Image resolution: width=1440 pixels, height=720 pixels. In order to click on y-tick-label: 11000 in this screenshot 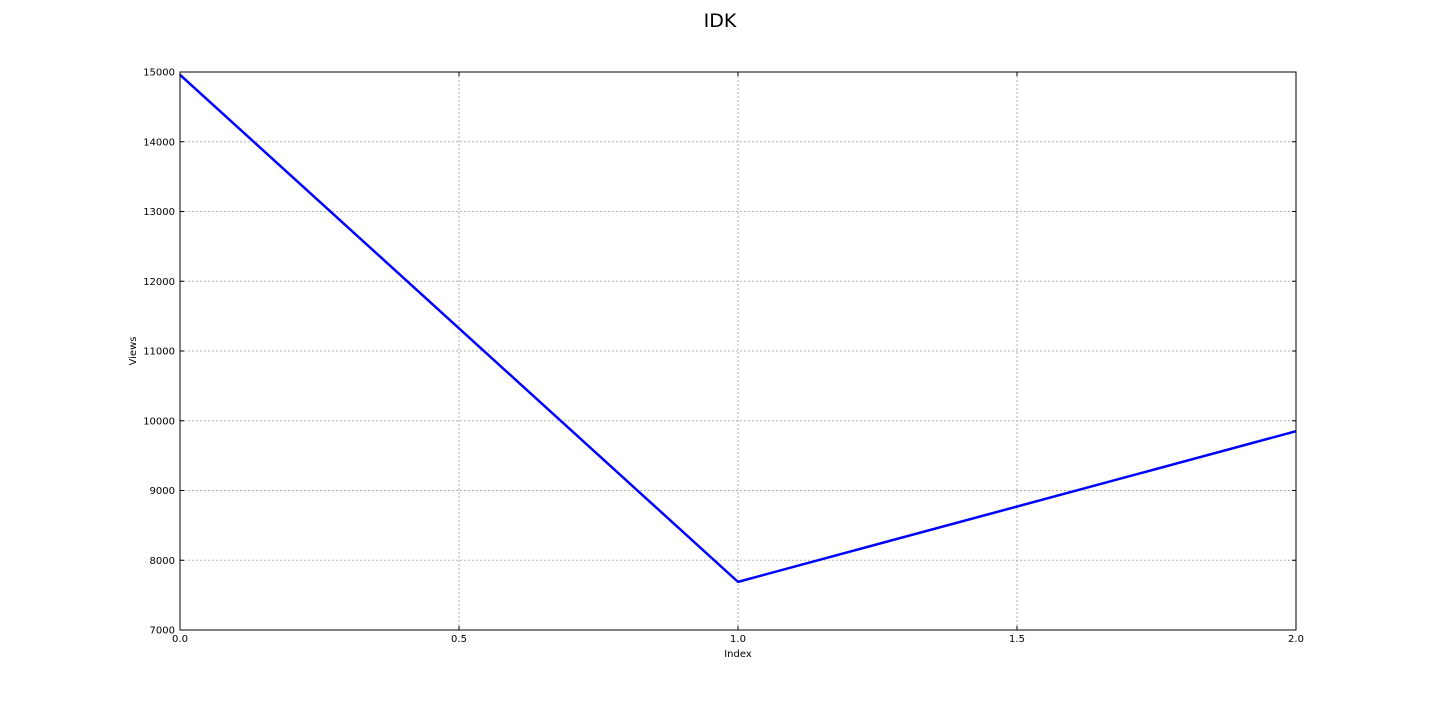, I will do `click(159, 352)`.